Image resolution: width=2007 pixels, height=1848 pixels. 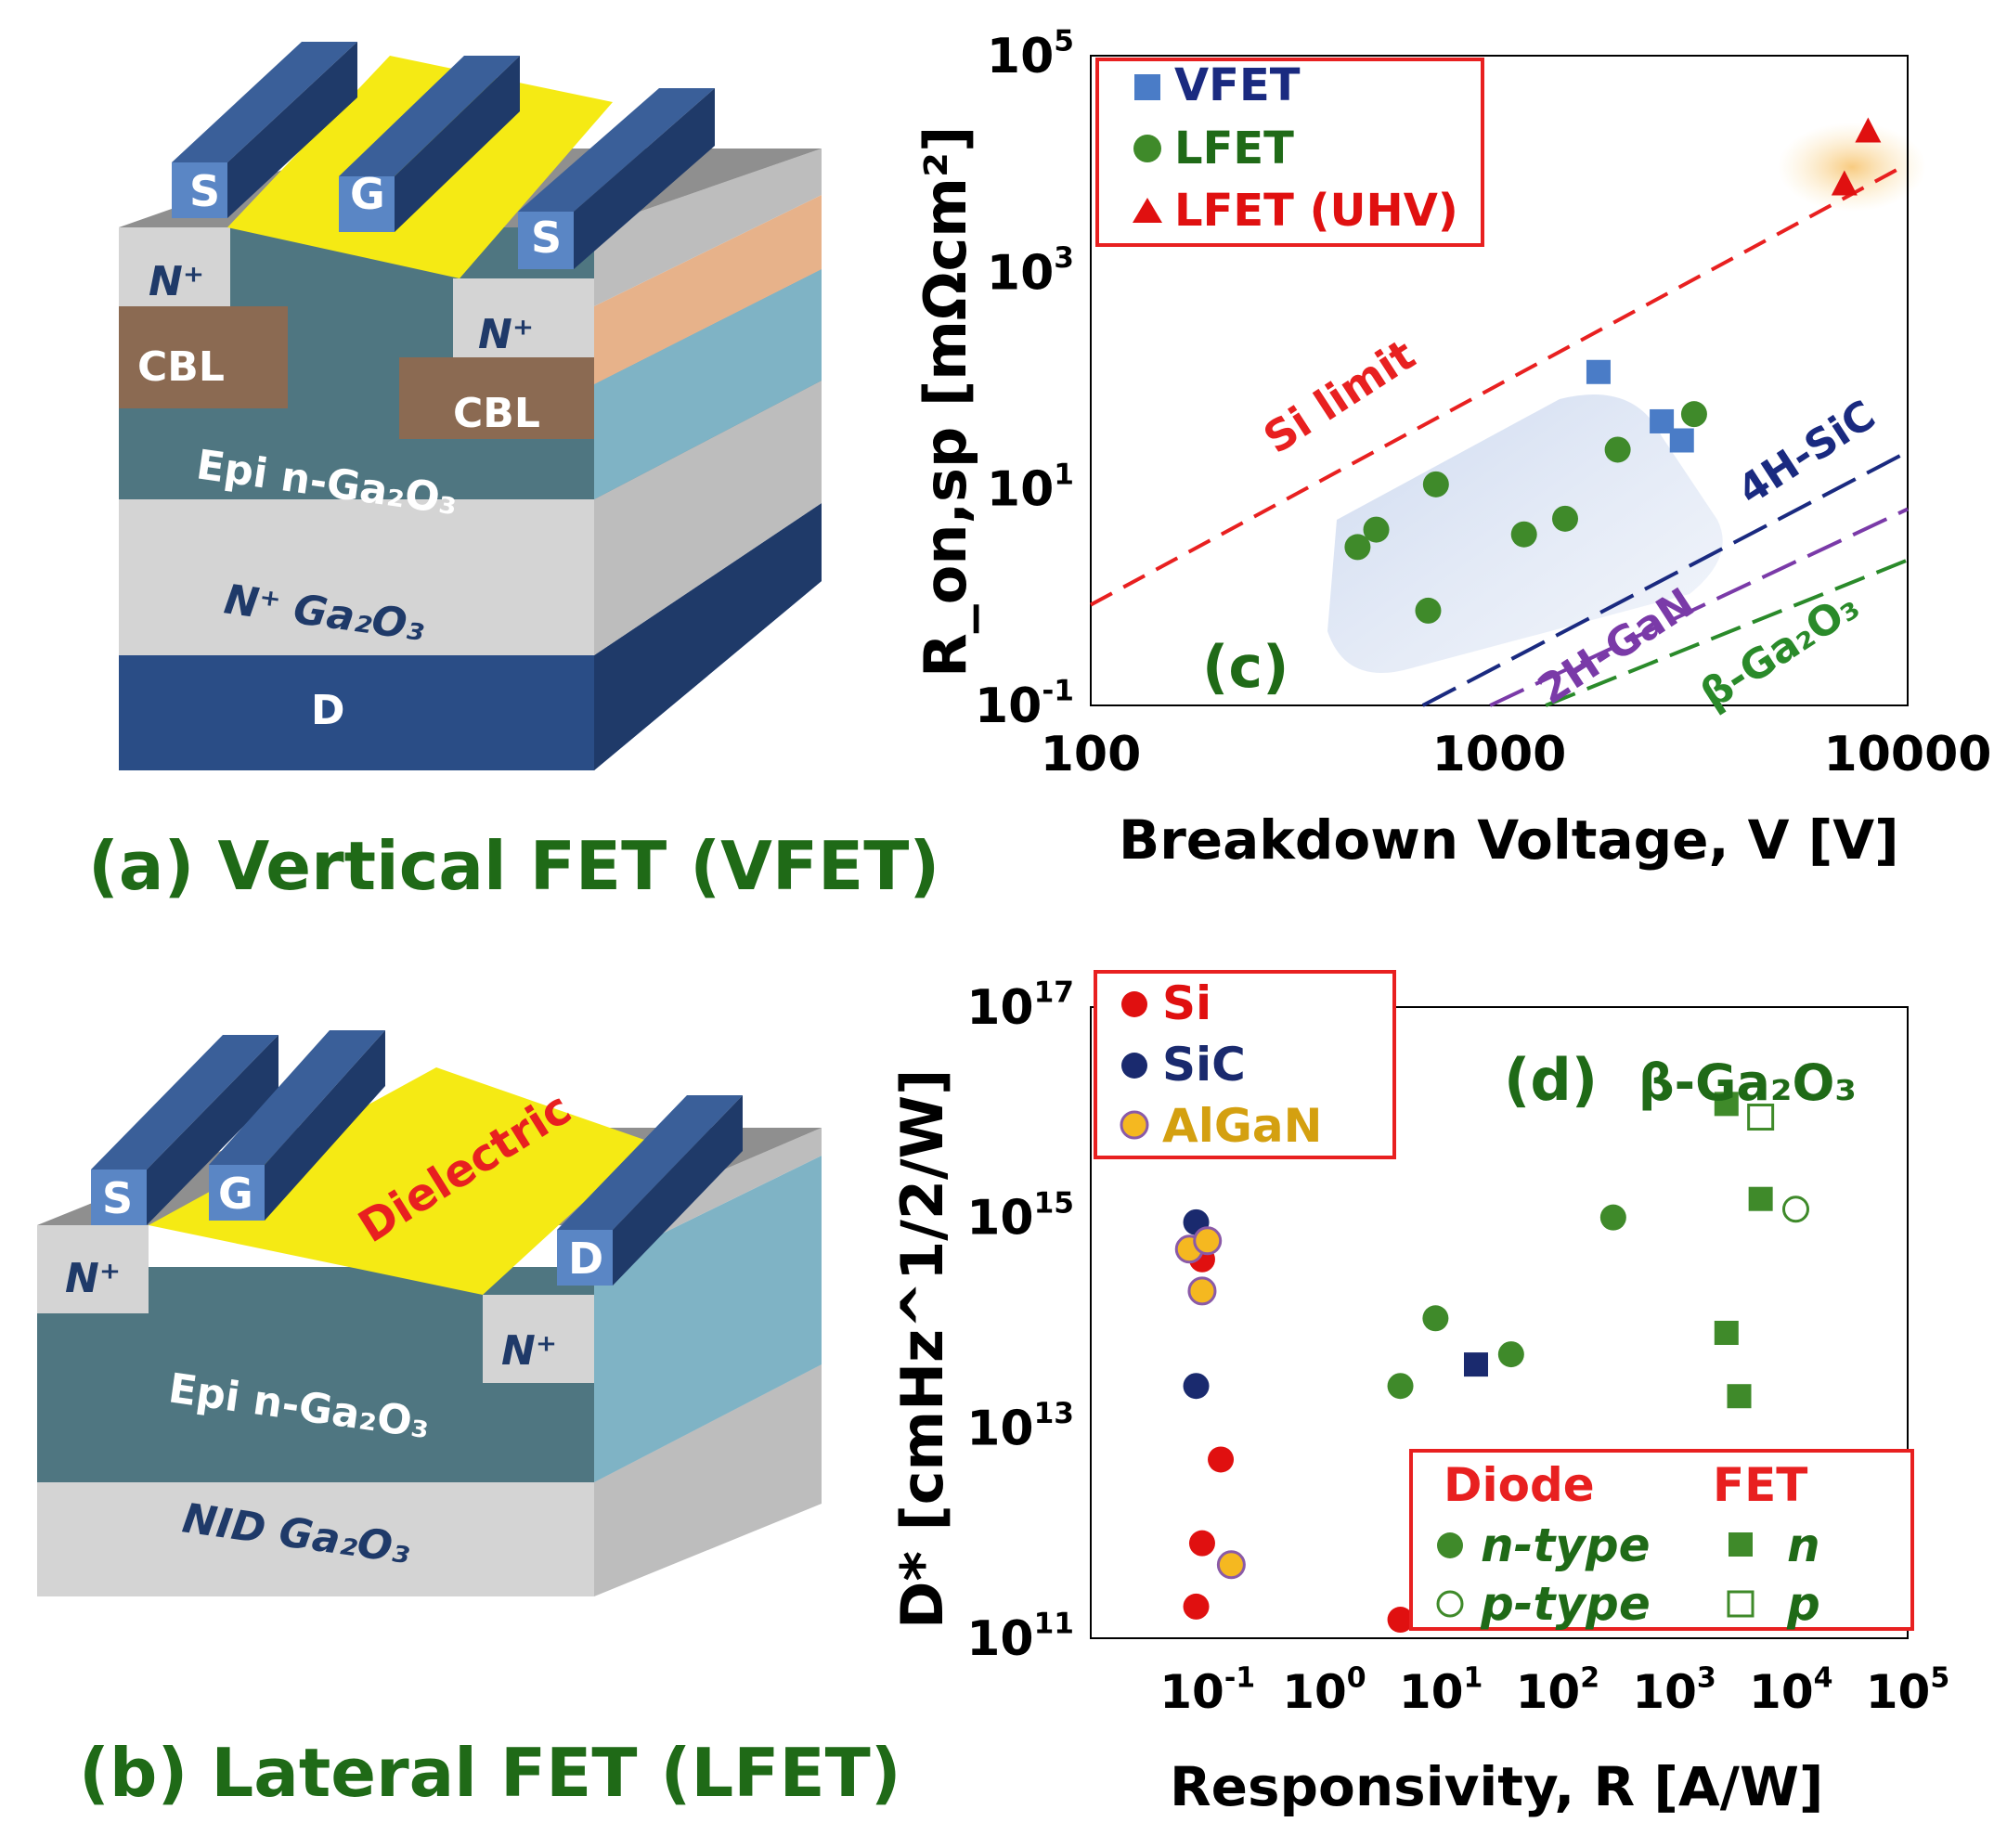 What do you see at coordinates (1242, 1126) in the screenshot?
I see `chart-d-legend-algan: AlGaN` at bounding box center [1242, 1126].